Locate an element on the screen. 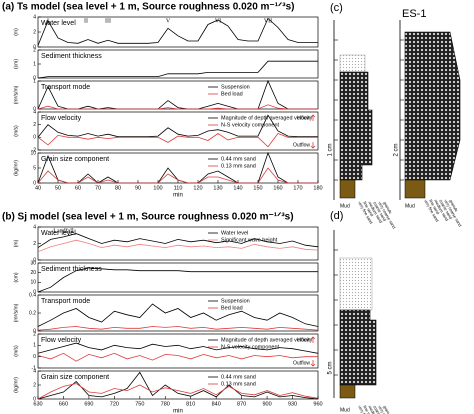  panel-frame is located at coordinates (178, 243).